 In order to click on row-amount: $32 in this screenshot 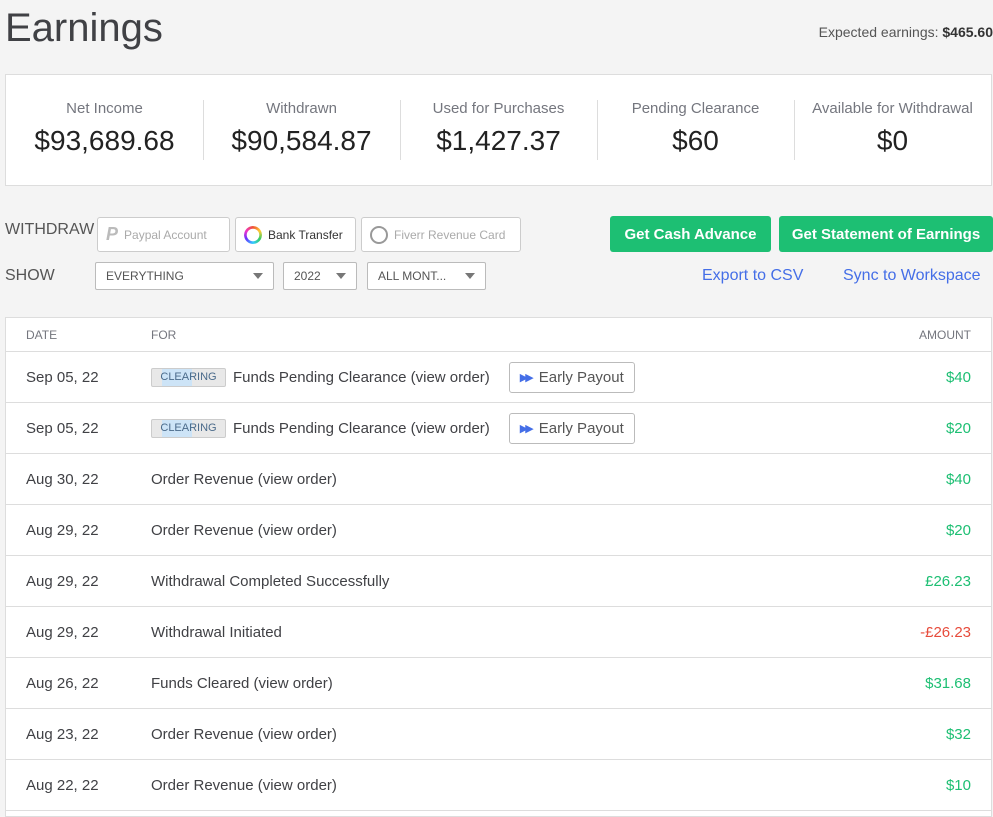, I will do `click(958, 734)`.